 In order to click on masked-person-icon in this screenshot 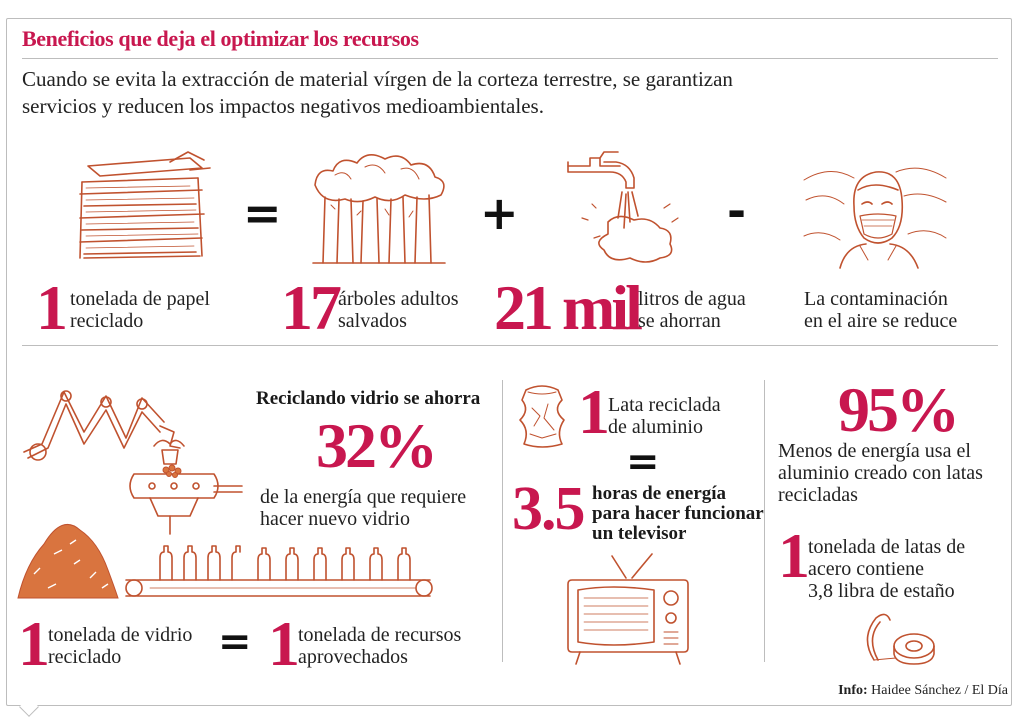, I will do `click(875, 218)`.